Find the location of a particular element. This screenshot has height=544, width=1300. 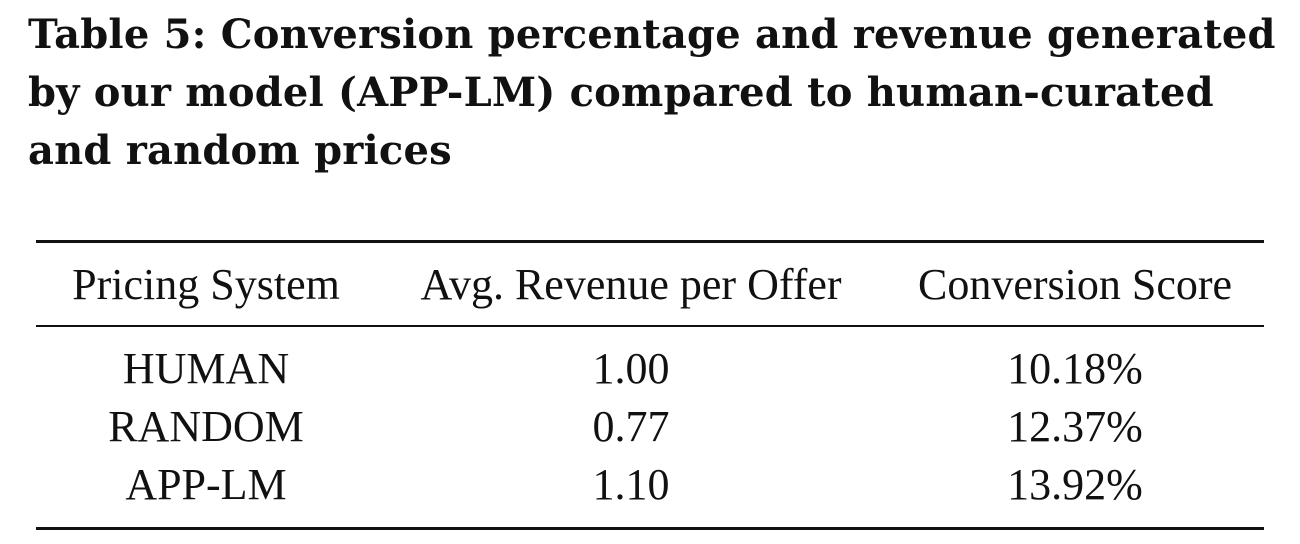

cell-avg-revenue: 1.10 is located at coordinates (631, 484).